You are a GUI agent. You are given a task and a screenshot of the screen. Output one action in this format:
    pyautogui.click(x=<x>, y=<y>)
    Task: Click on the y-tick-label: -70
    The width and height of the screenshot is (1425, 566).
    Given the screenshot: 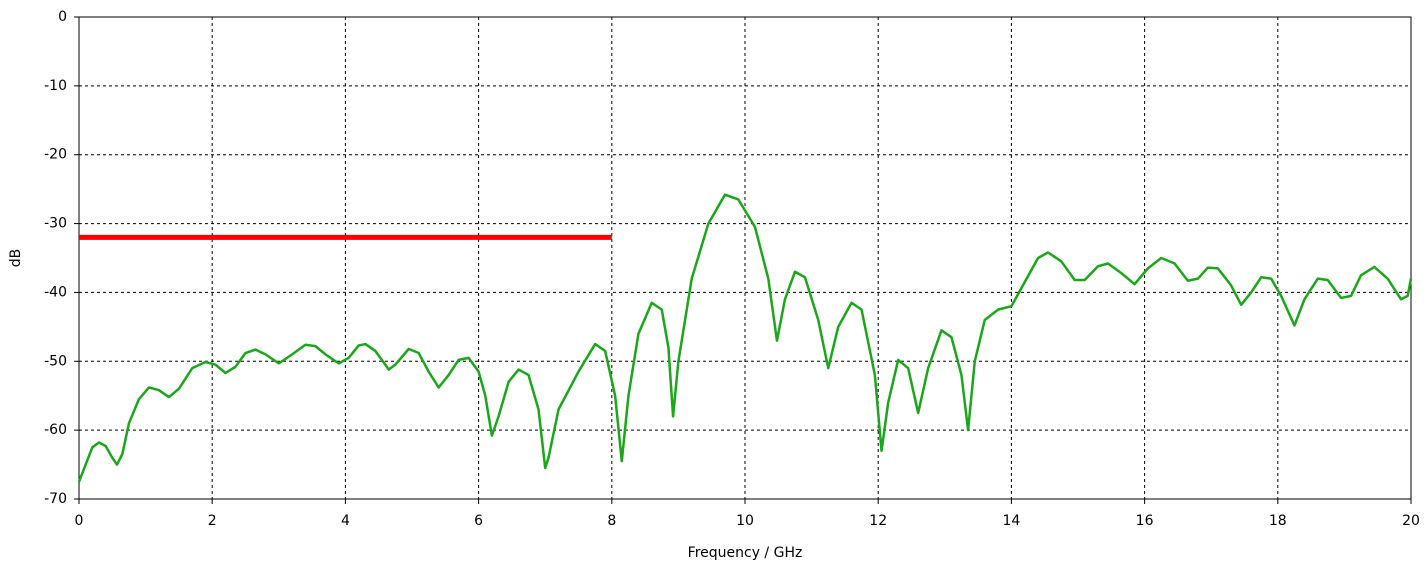 What is the action you would take?
    pyautogui.click(x=55, y=499)
    